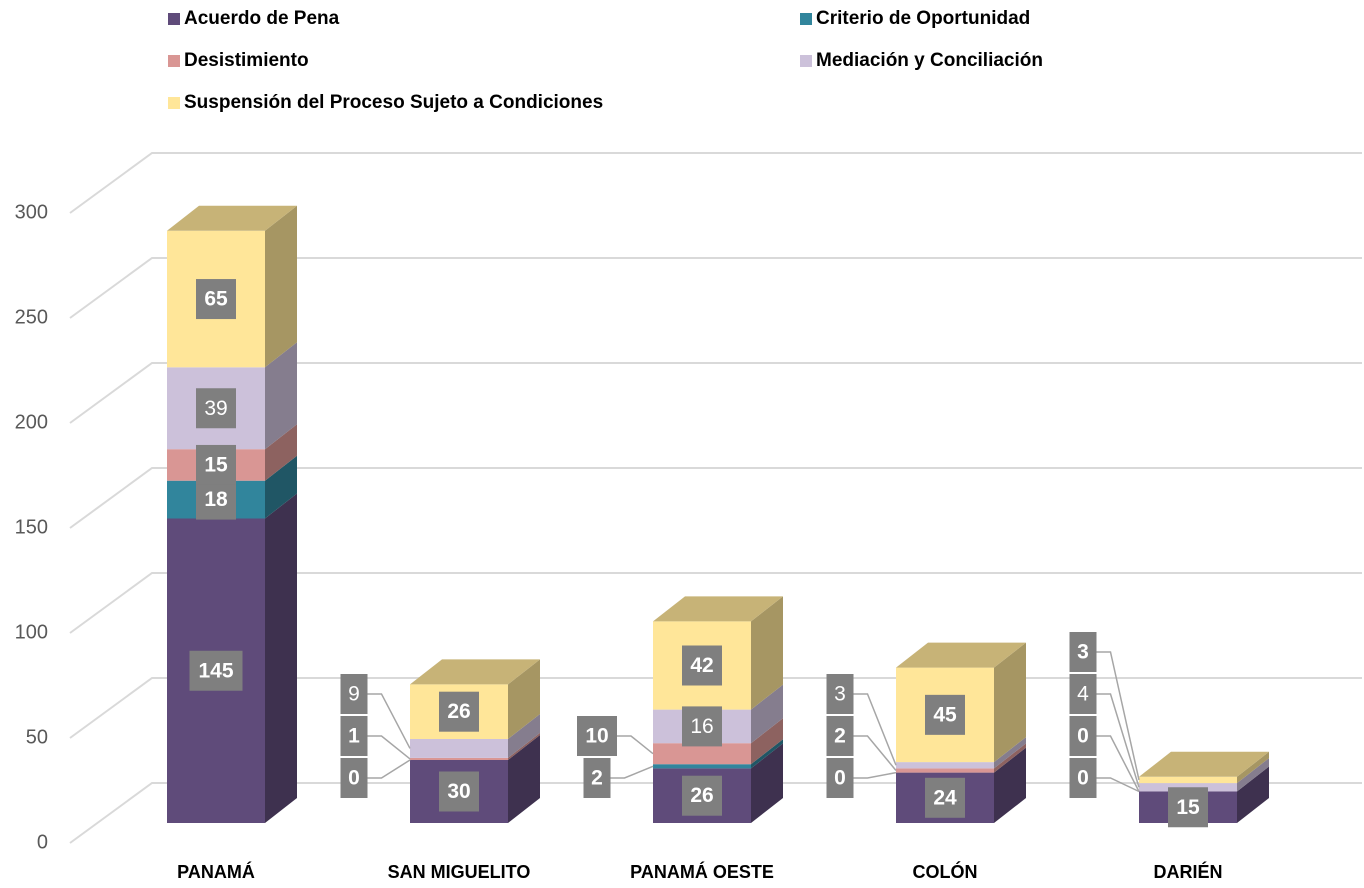 The height and width of the screenshot is (888, 1364). I want to click on y-tick-label: 0, so click(42, 842).